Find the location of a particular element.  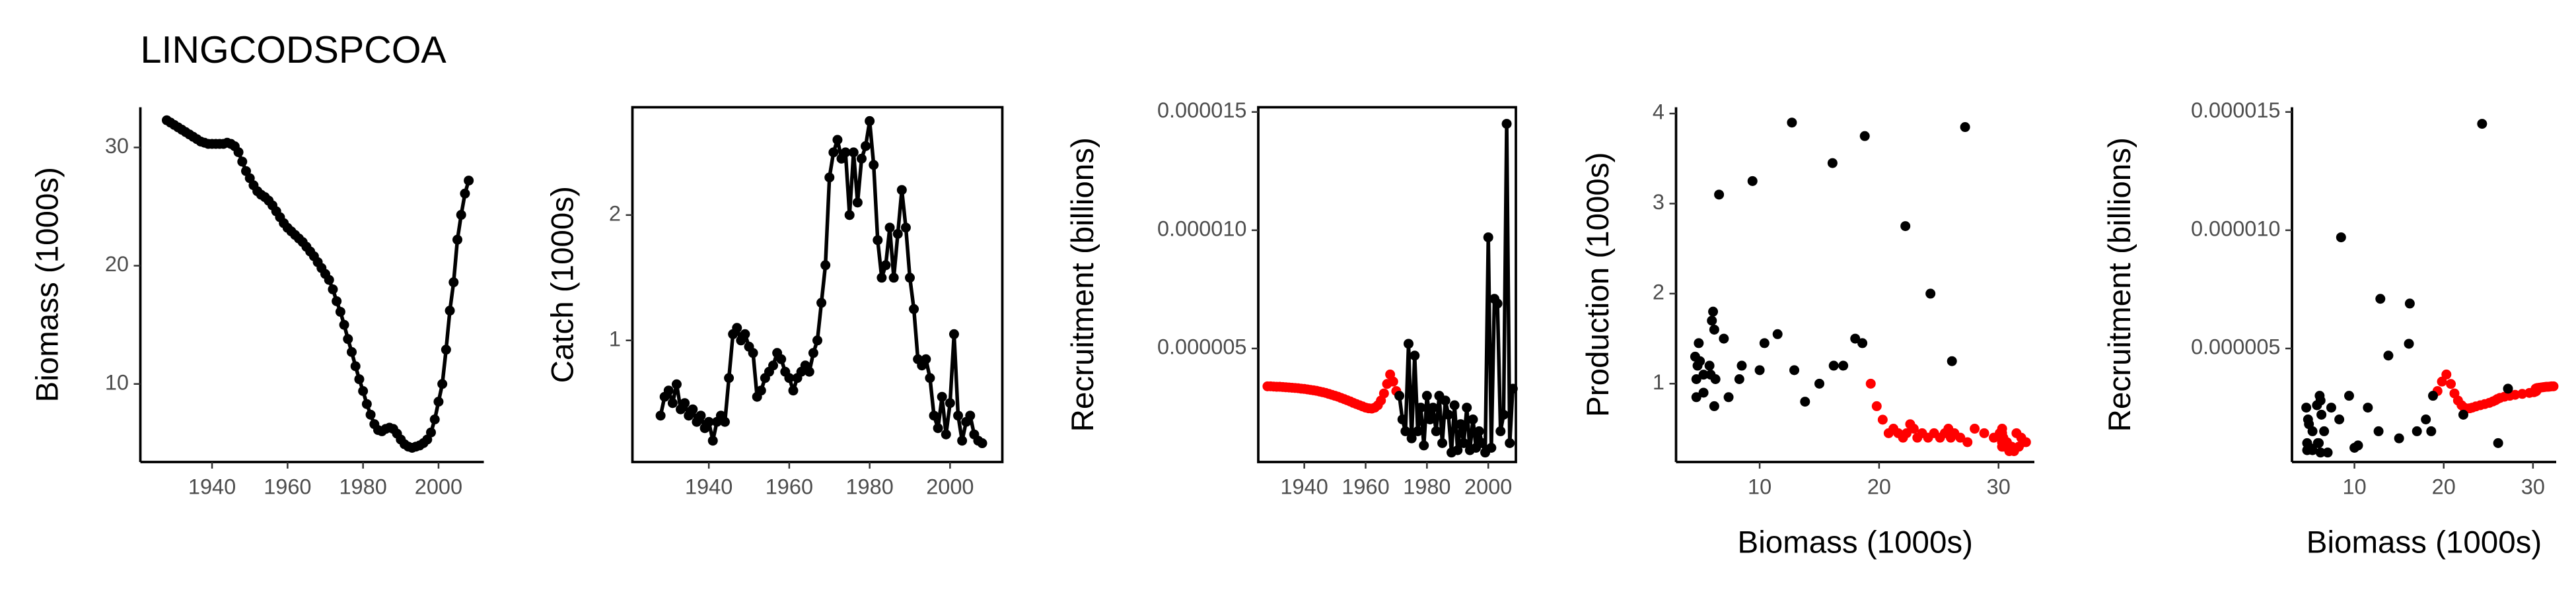

chart-title: LINGCODSPCOA is located at coordinates (294, 50).